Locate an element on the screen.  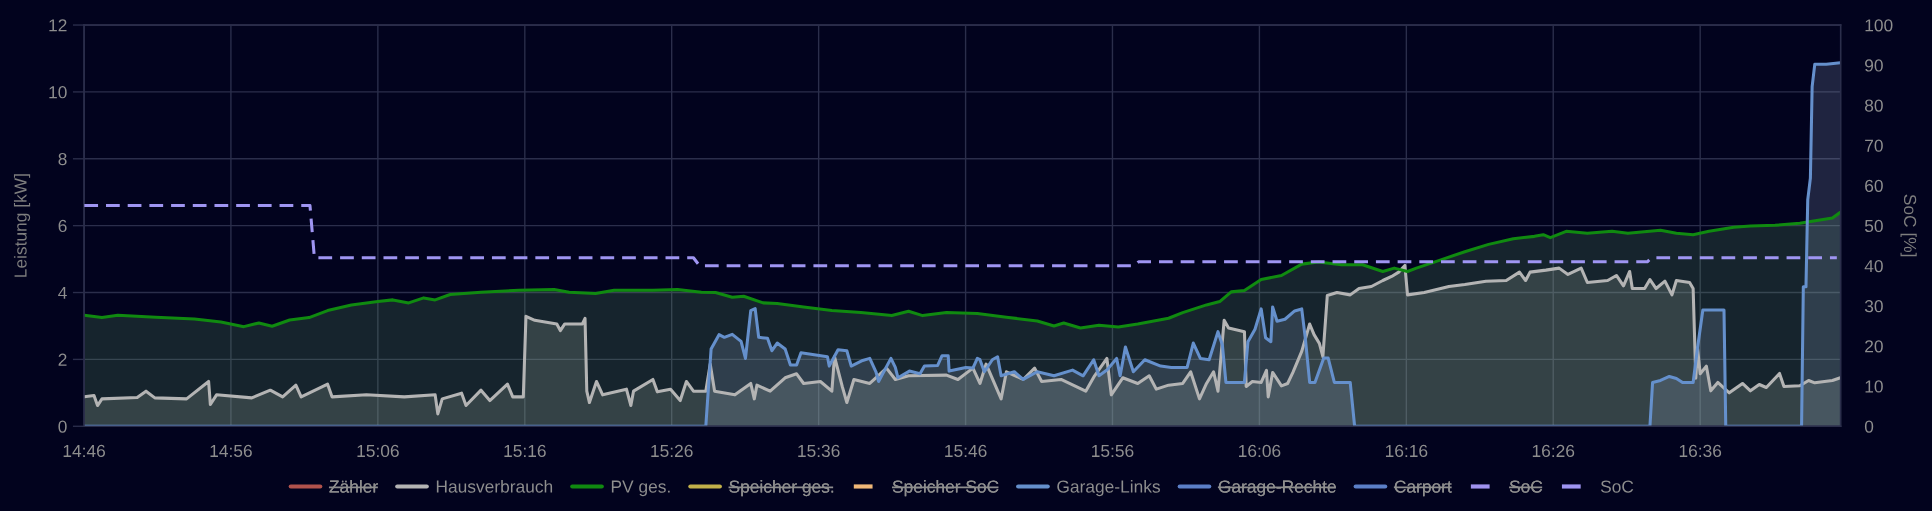
y-tick-label: 12 is located at coordinates (58, 25).